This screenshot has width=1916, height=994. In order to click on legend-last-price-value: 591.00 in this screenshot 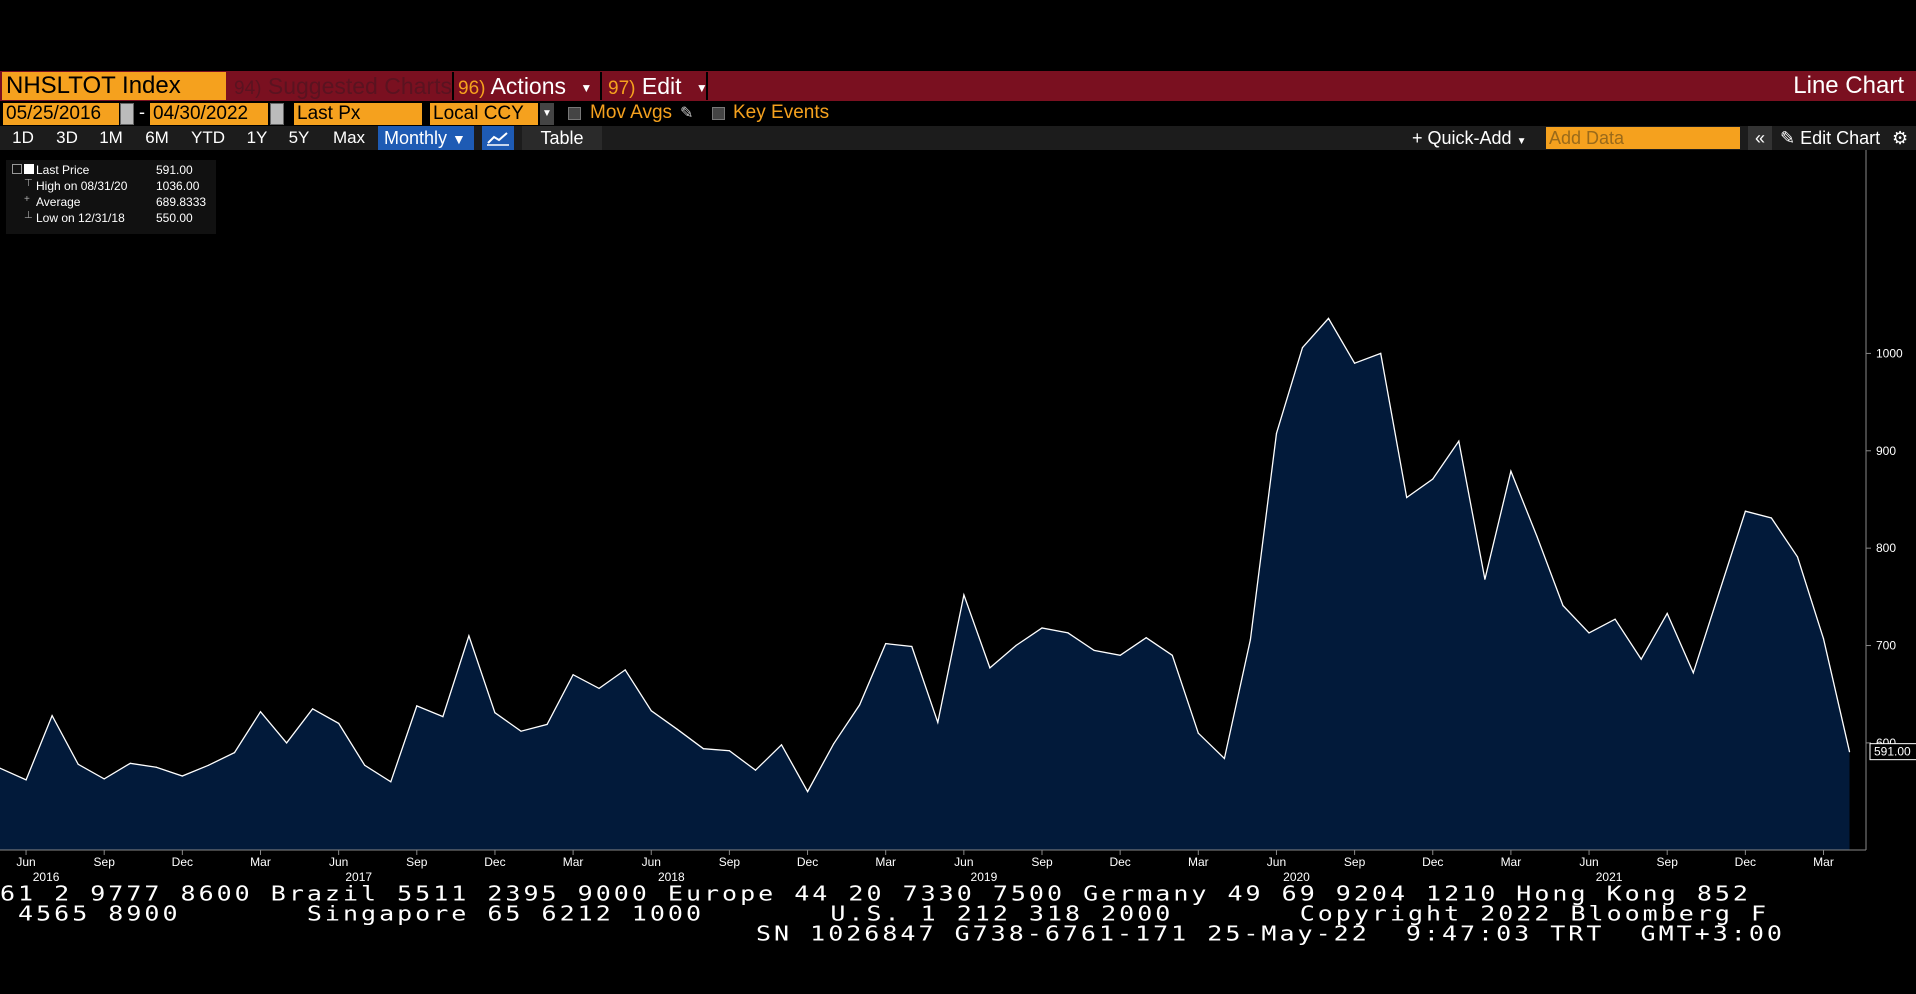, I will do `click(174, 170)`.